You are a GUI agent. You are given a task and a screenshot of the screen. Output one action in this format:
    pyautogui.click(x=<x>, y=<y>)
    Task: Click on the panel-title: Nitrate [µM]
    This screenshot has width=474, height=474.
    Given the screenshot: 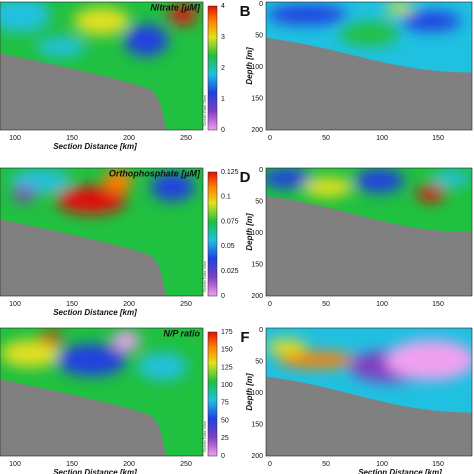 What is the action you would take?
    pyautogui.click(x=175, y=7)
    